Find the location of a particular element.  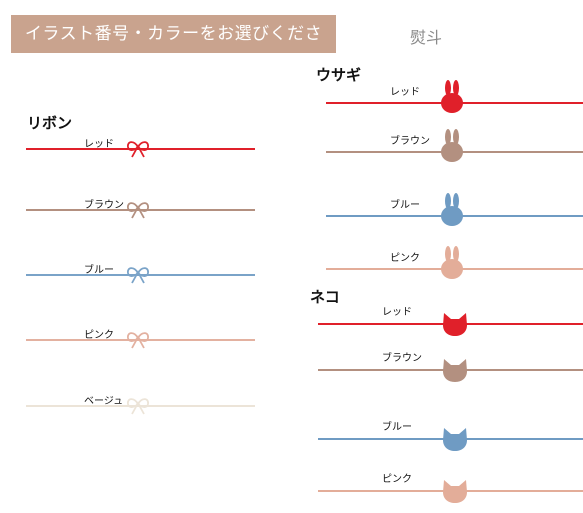

rabbit-option: ピンク is located at coordinates (454, 267).